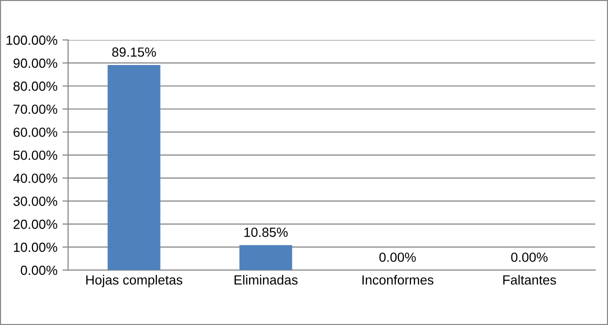 The image size is (608, 325). What do you see at coordinates (398, 279) in the screenshot?
I see `x-tick-label: Inconformes` at bounding box center [398, 279].